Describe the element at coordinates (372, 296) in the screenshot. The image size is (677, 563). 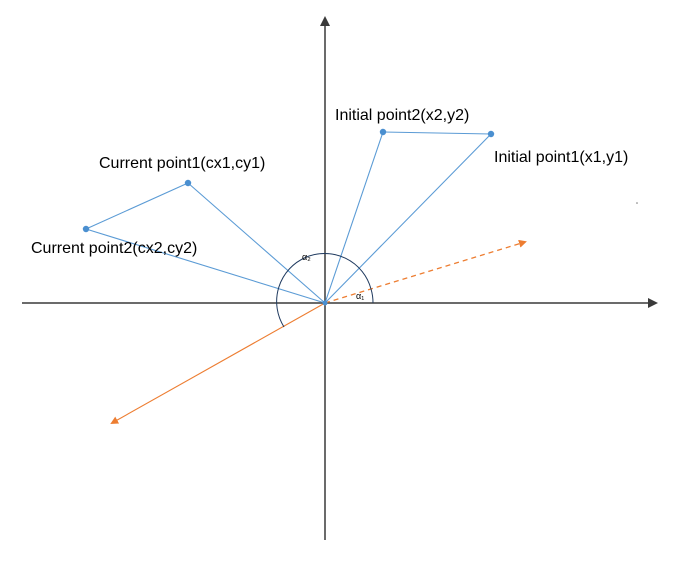
I see `alpha1-arc` at that location.